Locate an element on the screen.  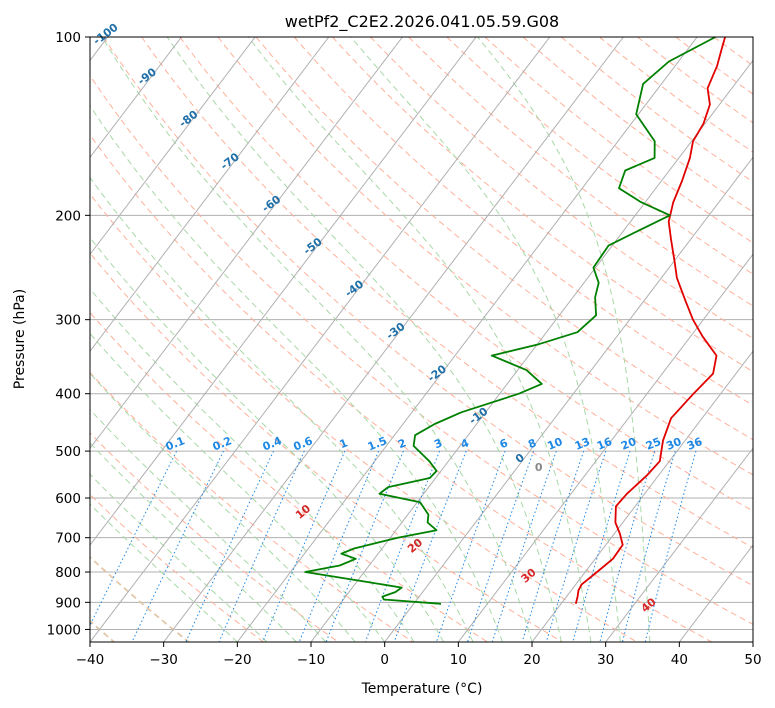
mixing-ratio-label: 2 is located at coordinates (402, 443).